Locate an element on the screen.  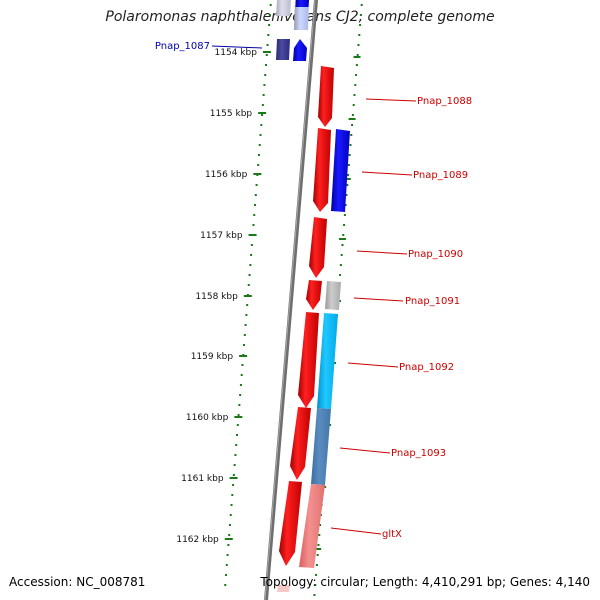
gene-pnap-1091-red is located at coordinates (314, 295).